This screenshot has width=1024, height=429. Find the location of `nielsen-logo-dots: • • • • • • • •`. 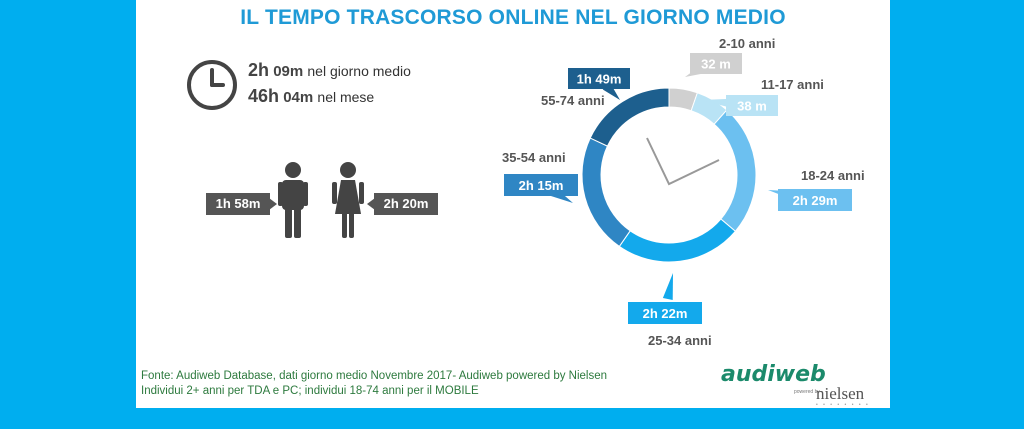

nielsen-logo-dots: • • • • • • • • is located at coordinates (843, 405).